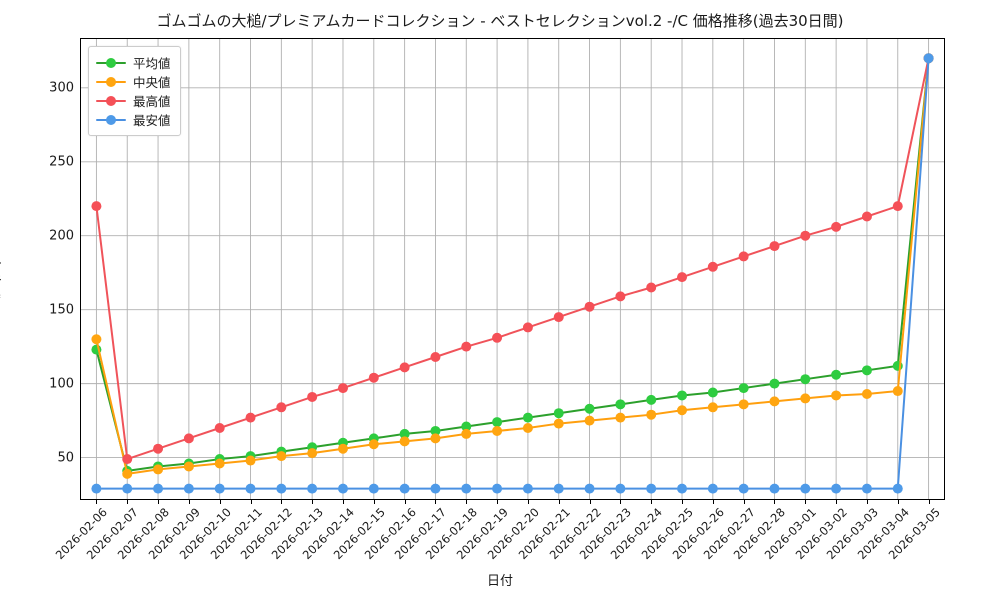 Image resolution: width=1000 pixels, height=600 pixels. What do you see at coordinates (65, 458) in the screenshot?
I see `y-tick-label: 50` at bounding box center [65, 458].